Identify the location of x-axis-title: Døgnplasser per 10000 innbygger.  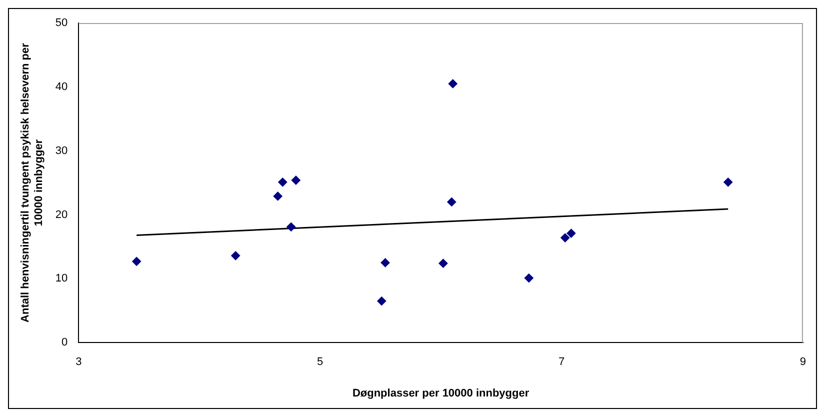
(441, 393).